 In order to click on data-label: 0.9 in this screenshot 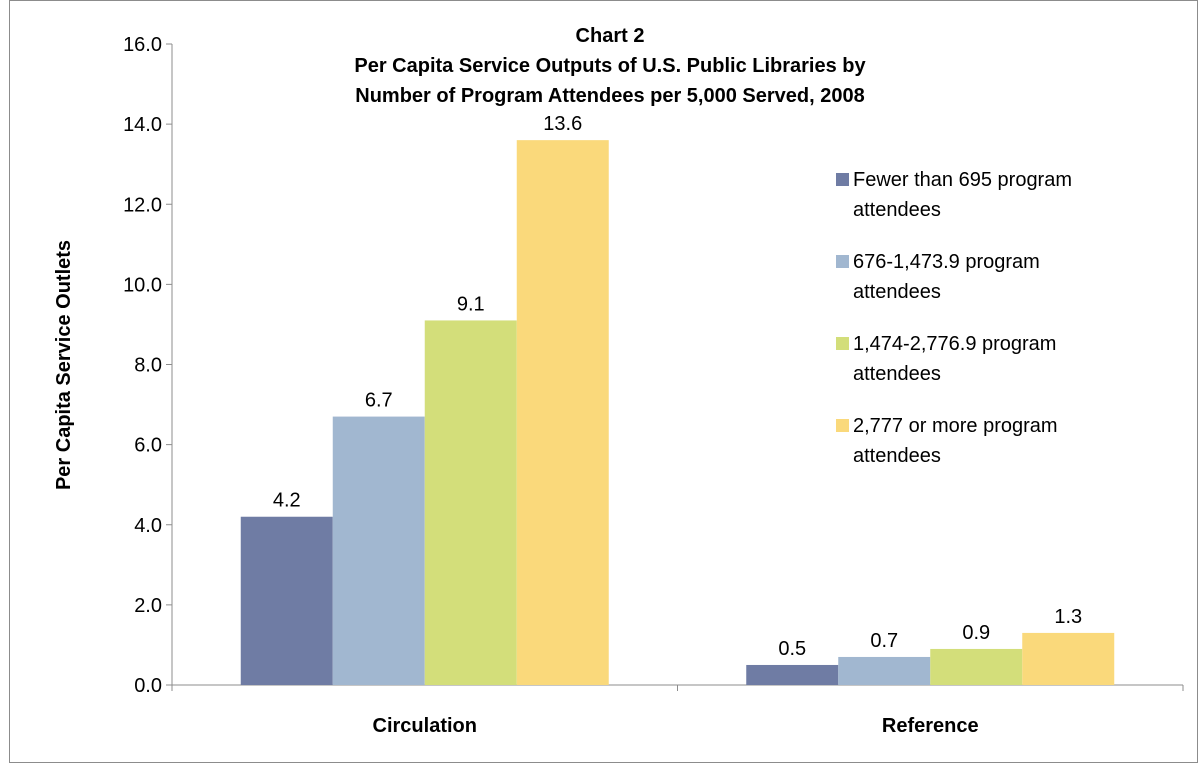, I will do `click(976, 633)`.